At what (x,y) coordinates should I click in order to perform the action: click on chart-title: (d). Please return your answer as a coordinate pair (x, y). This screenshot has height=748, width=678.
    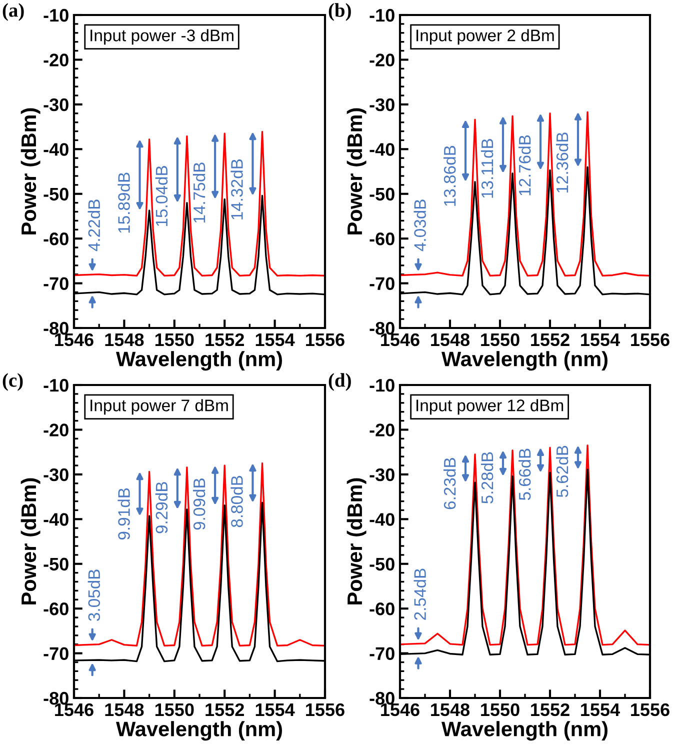
    Looking at the image, I should click on (339, 382).